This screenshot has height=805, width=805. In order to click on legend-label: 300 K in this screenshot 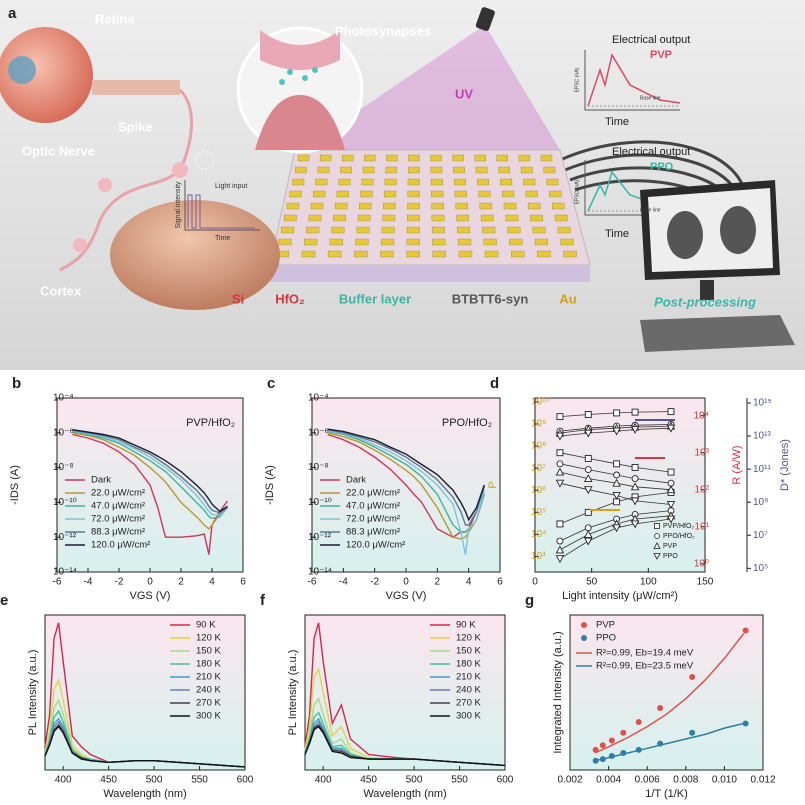, I will do `click(468, 716)`.